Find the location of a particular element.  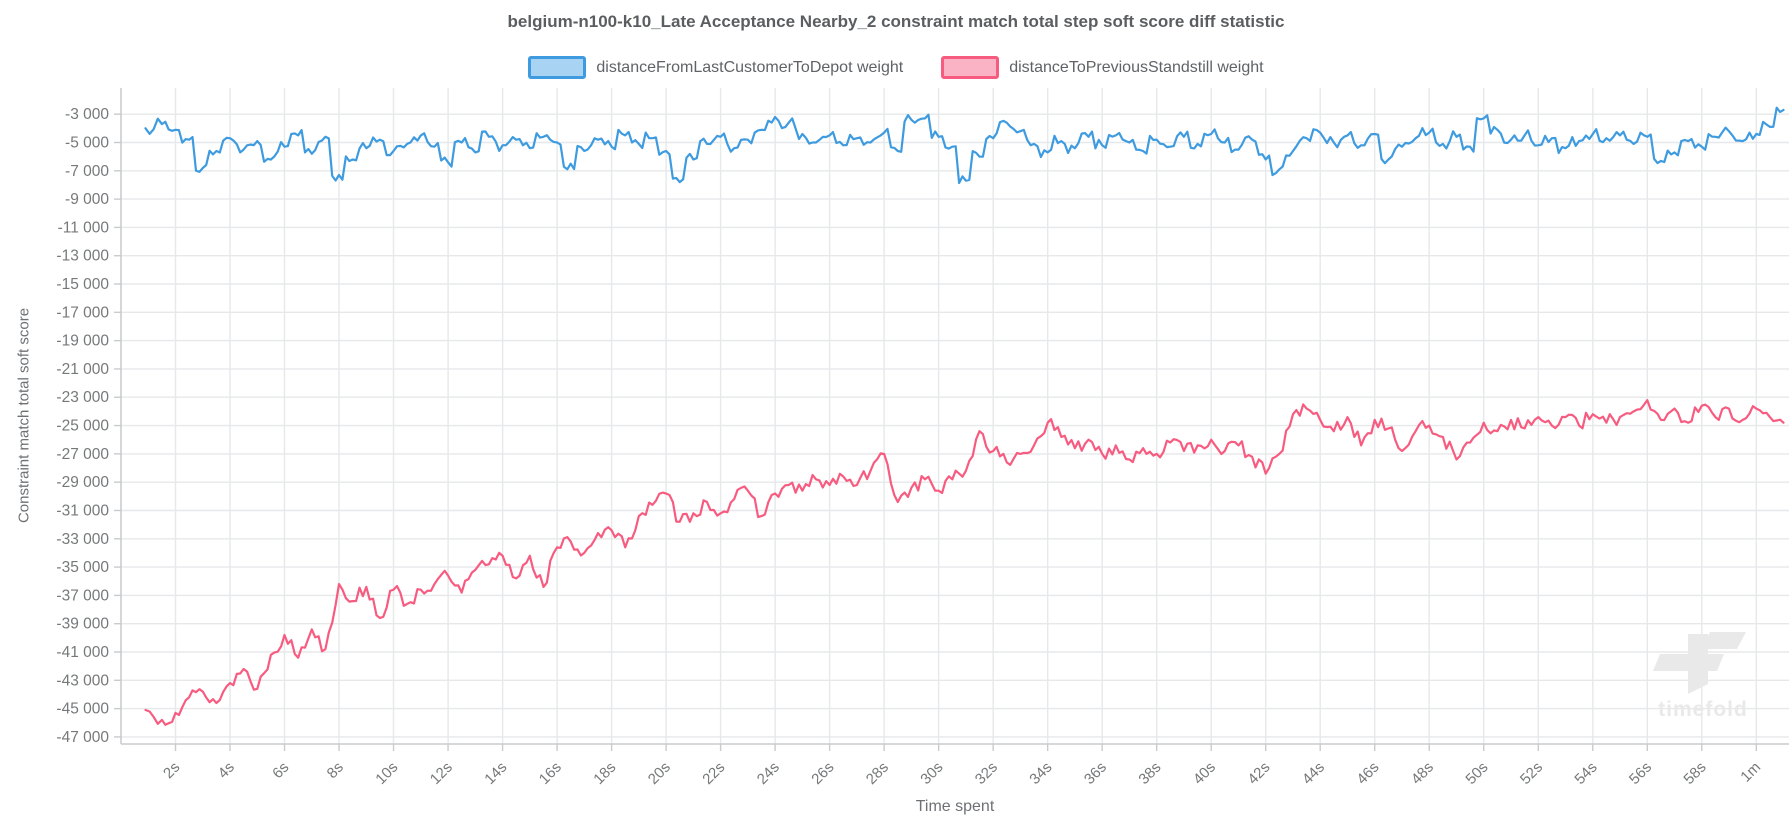

y-tick-label: -9 000 is located at coordinates (87, 199).